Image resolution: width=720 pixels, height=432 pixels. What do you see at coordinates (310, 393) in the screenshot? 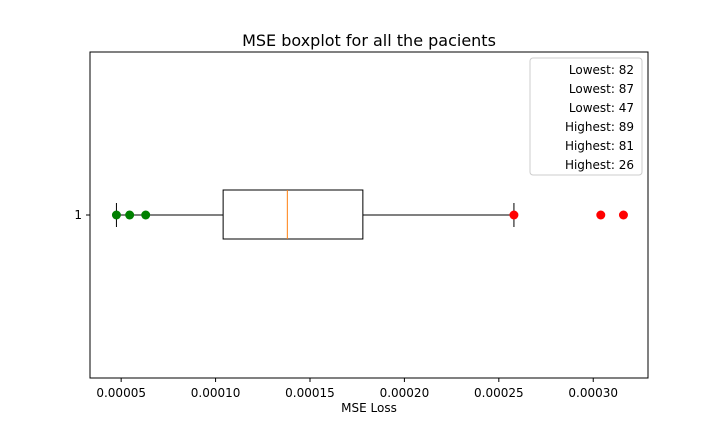
I see `x-tick-label: 0.00015` at bounding box center [310, 393].